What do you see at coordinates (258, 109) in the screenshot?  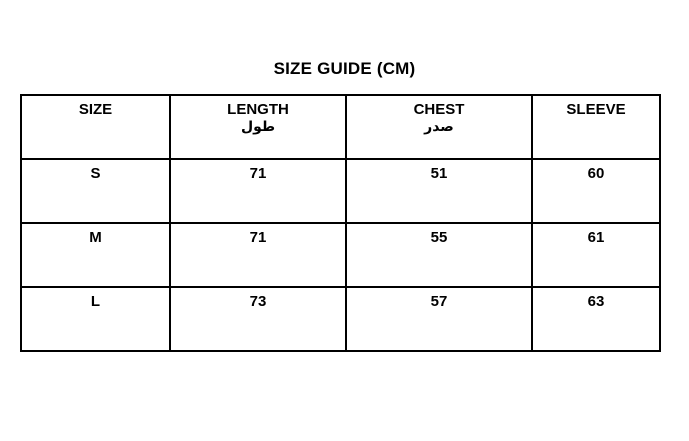 I see `column-label-length: LENGTH` at bounding box center [258, 109].